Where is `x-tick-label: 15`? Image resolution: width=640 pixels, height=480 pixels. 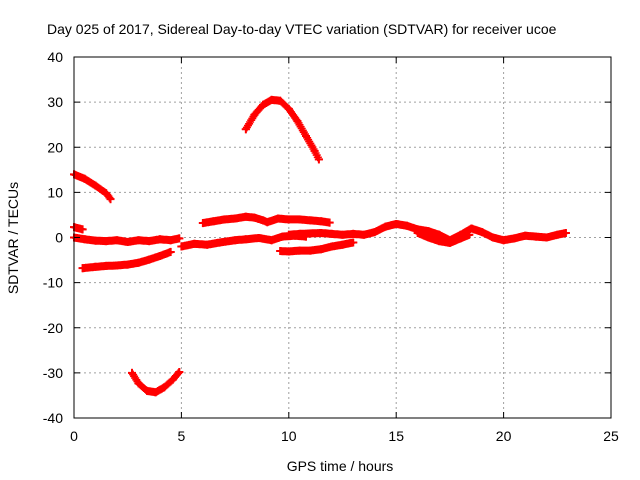 x-tick-label: 15 is located at coordinates (396, 436).